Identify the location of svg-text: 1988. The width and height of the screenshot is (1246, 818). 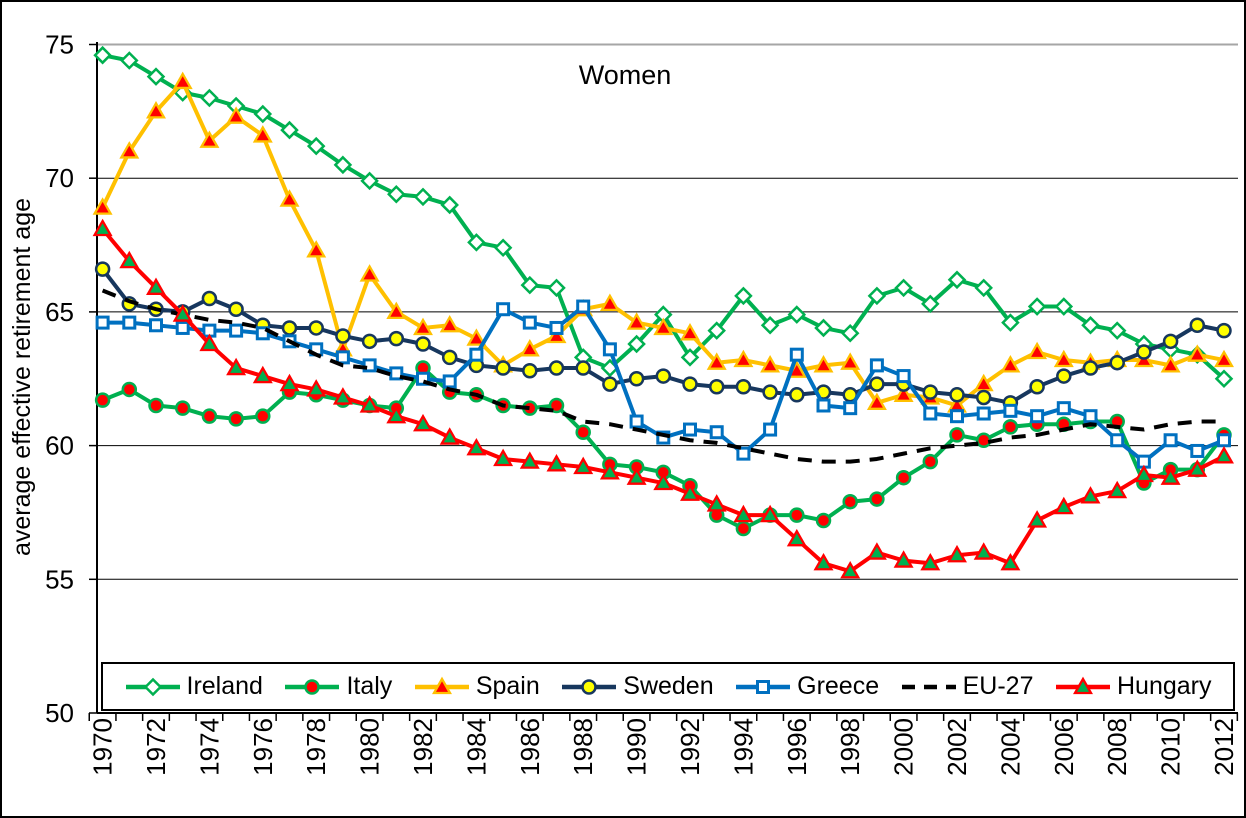
(583, 747).